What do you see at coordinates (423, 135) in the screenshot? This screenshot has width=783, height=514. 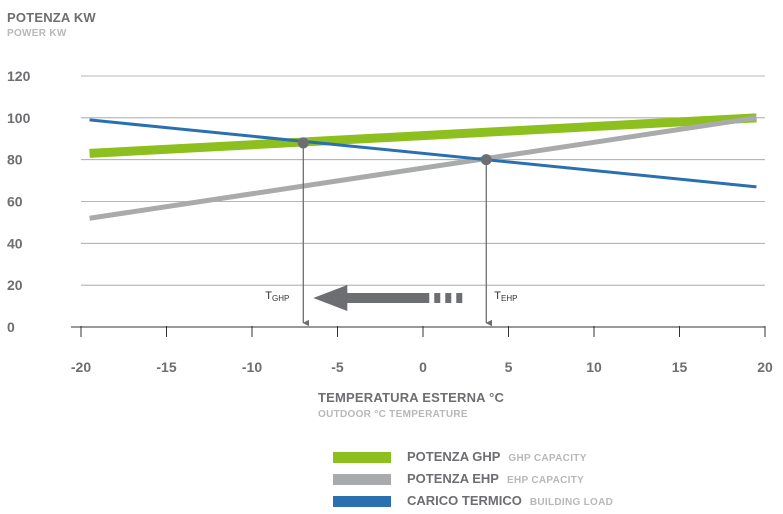 I see `series-line-ghp` at bounding box center [423, 135].